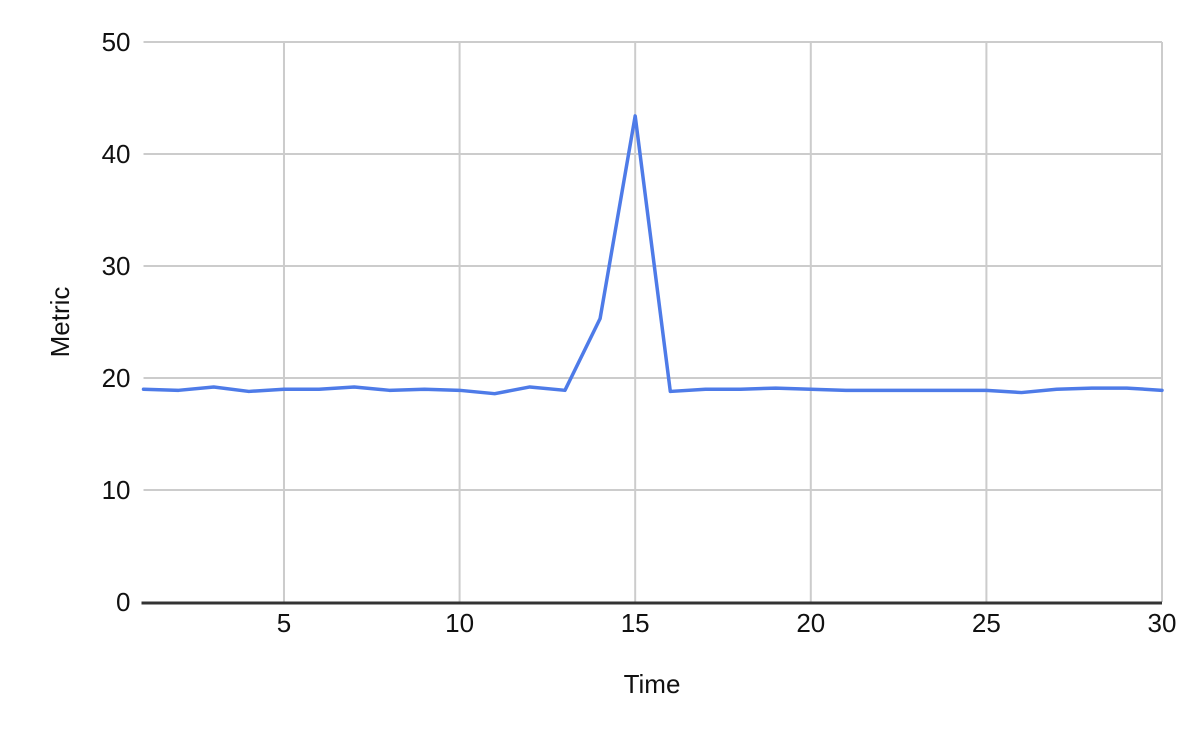 The height and width of the screenshot is (734, 1192). What do you see at coordinates (123, 602) in the screenshot?
I see `y-tick-label: 0` at bounding box center [123, 602].